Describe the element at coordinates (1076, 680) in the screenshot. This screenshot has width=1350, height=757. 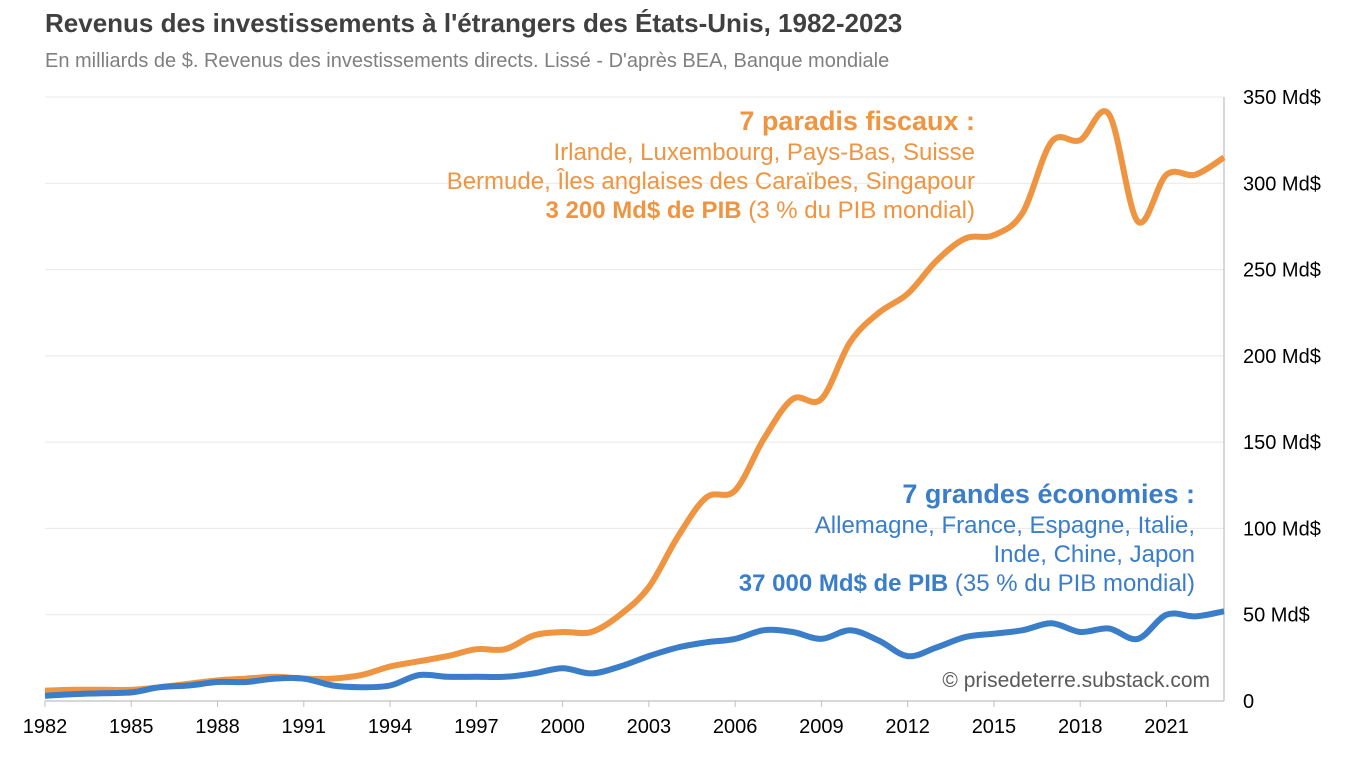
I see `credit-watermark: © prisedeterre.substack.com` at that location.